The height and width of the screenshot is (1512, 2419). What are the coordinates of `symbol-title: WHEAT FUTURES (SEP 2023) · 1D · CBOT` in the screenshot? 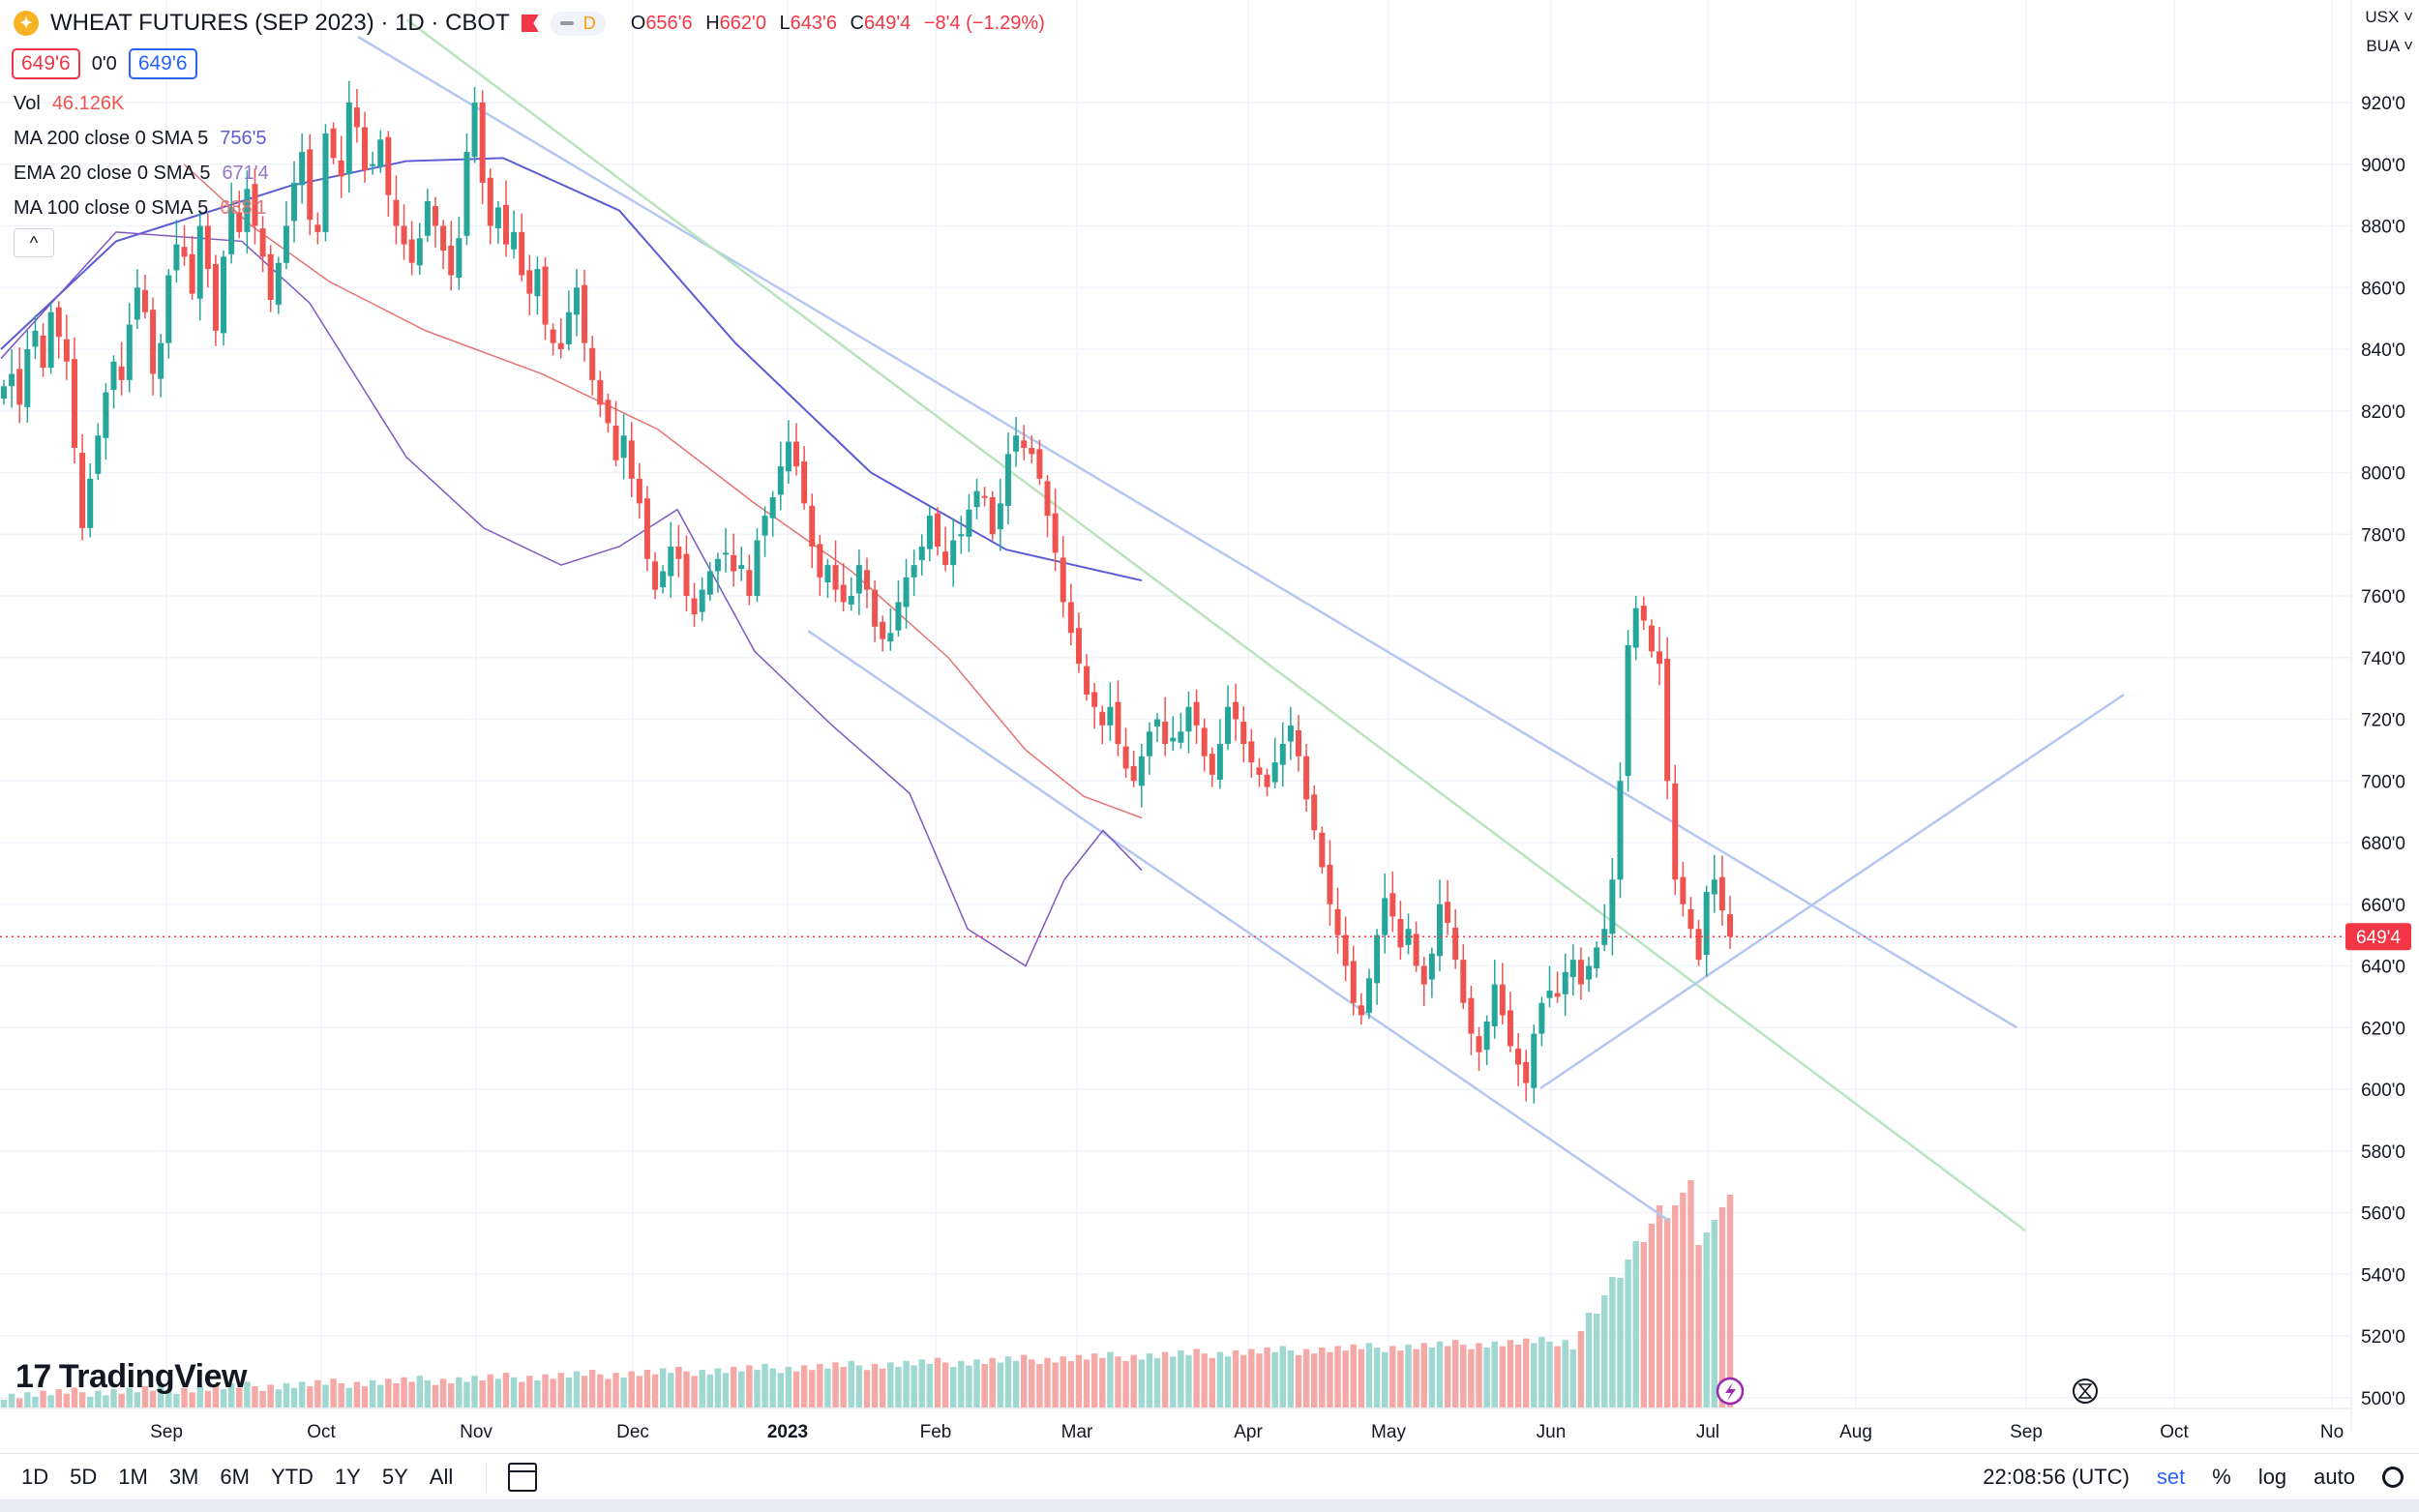 It's located at (280, 23).